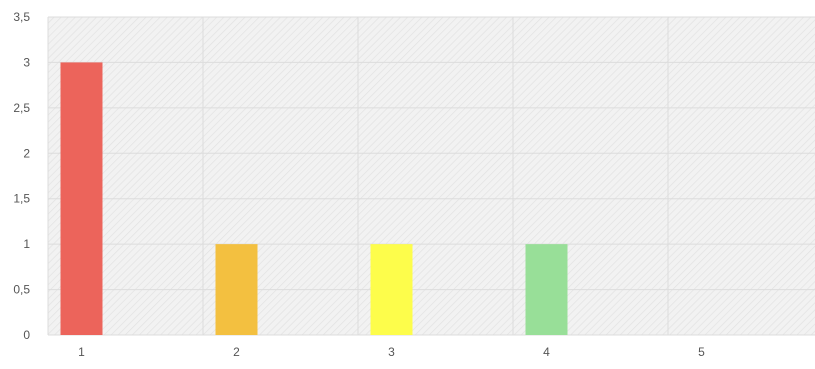  Describe the element at coordinates (236, 352) in the screenshot. I see `x-tick-label: 2` at that location.